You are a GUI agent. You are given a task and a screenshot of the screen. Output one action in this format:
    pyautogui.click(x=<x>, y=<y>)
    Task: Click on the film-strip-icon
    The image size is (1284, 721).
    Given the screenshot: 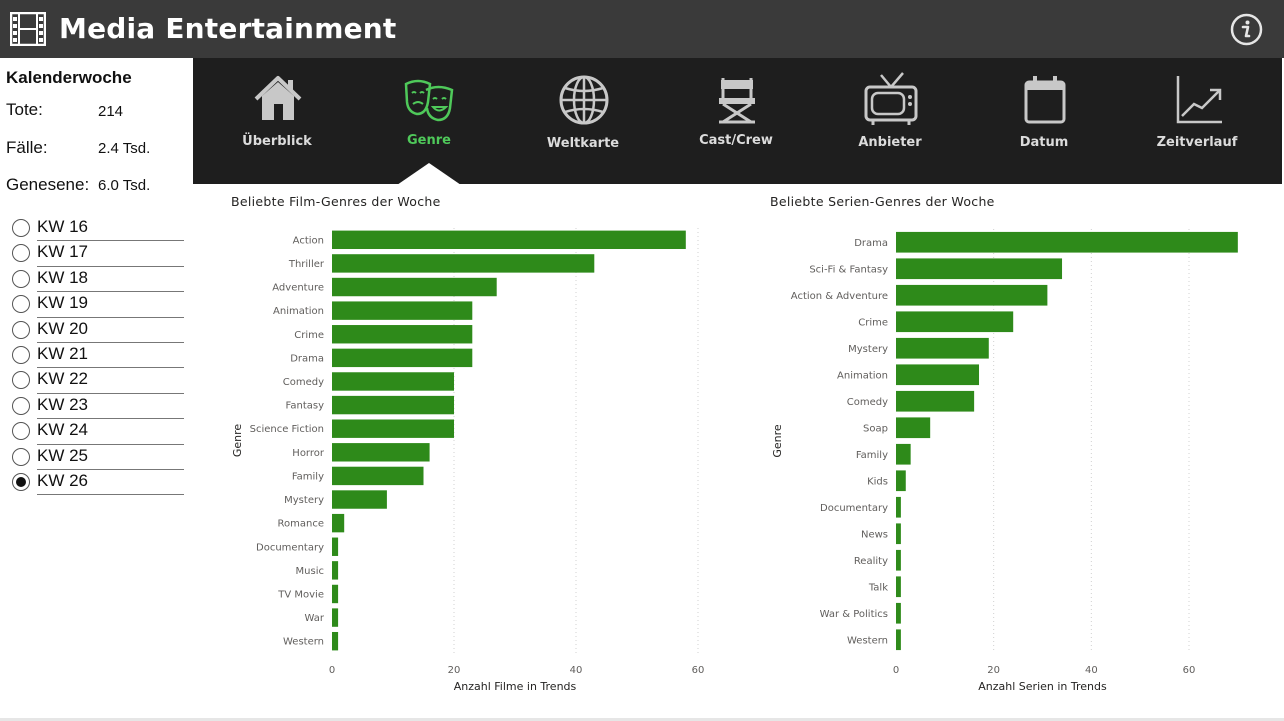 What is the action you would take?
    pyautogui.click(x=28, y=29)
    